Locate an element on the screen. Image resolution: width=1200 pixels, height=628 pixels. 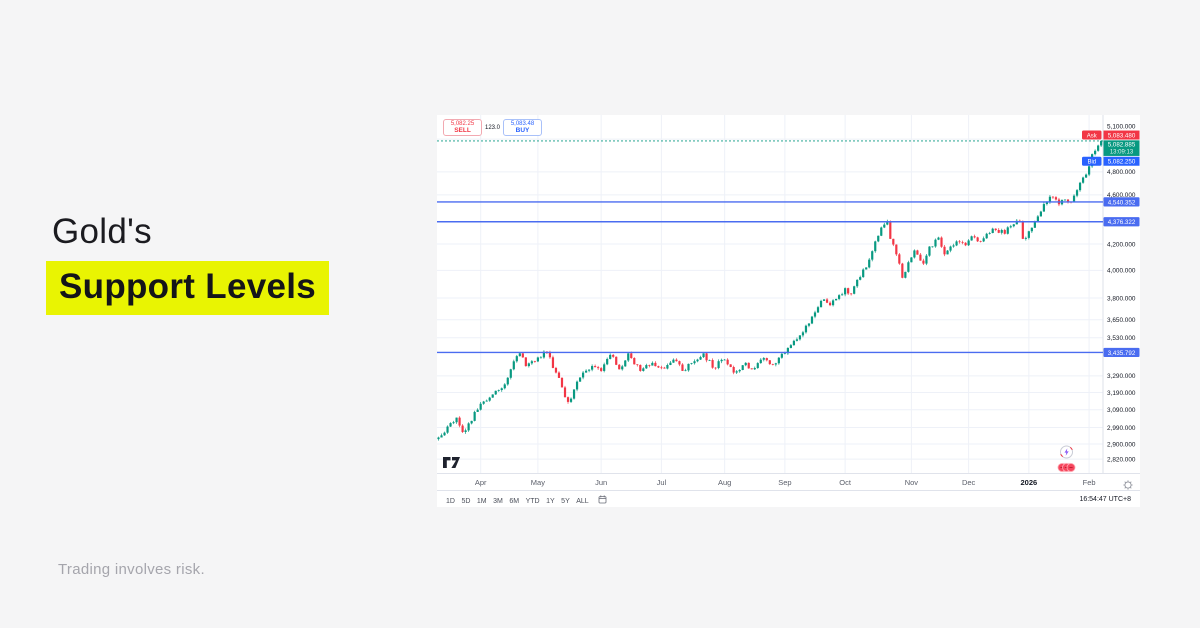
month-label: Aug is located at coordinates (724, 482).